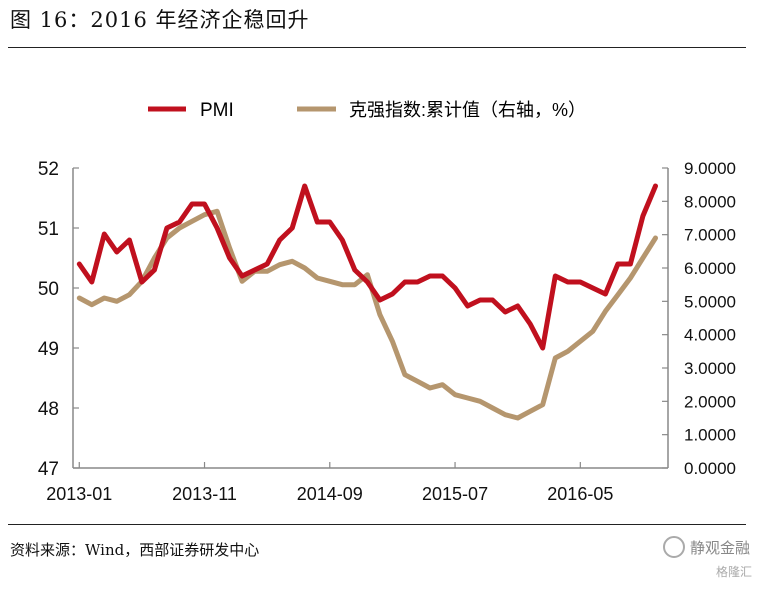 This screenshot has width=762, height=594. Describe the element at coordinates (673, 547) in the screenshot. I see `wechat-icon` at that location.